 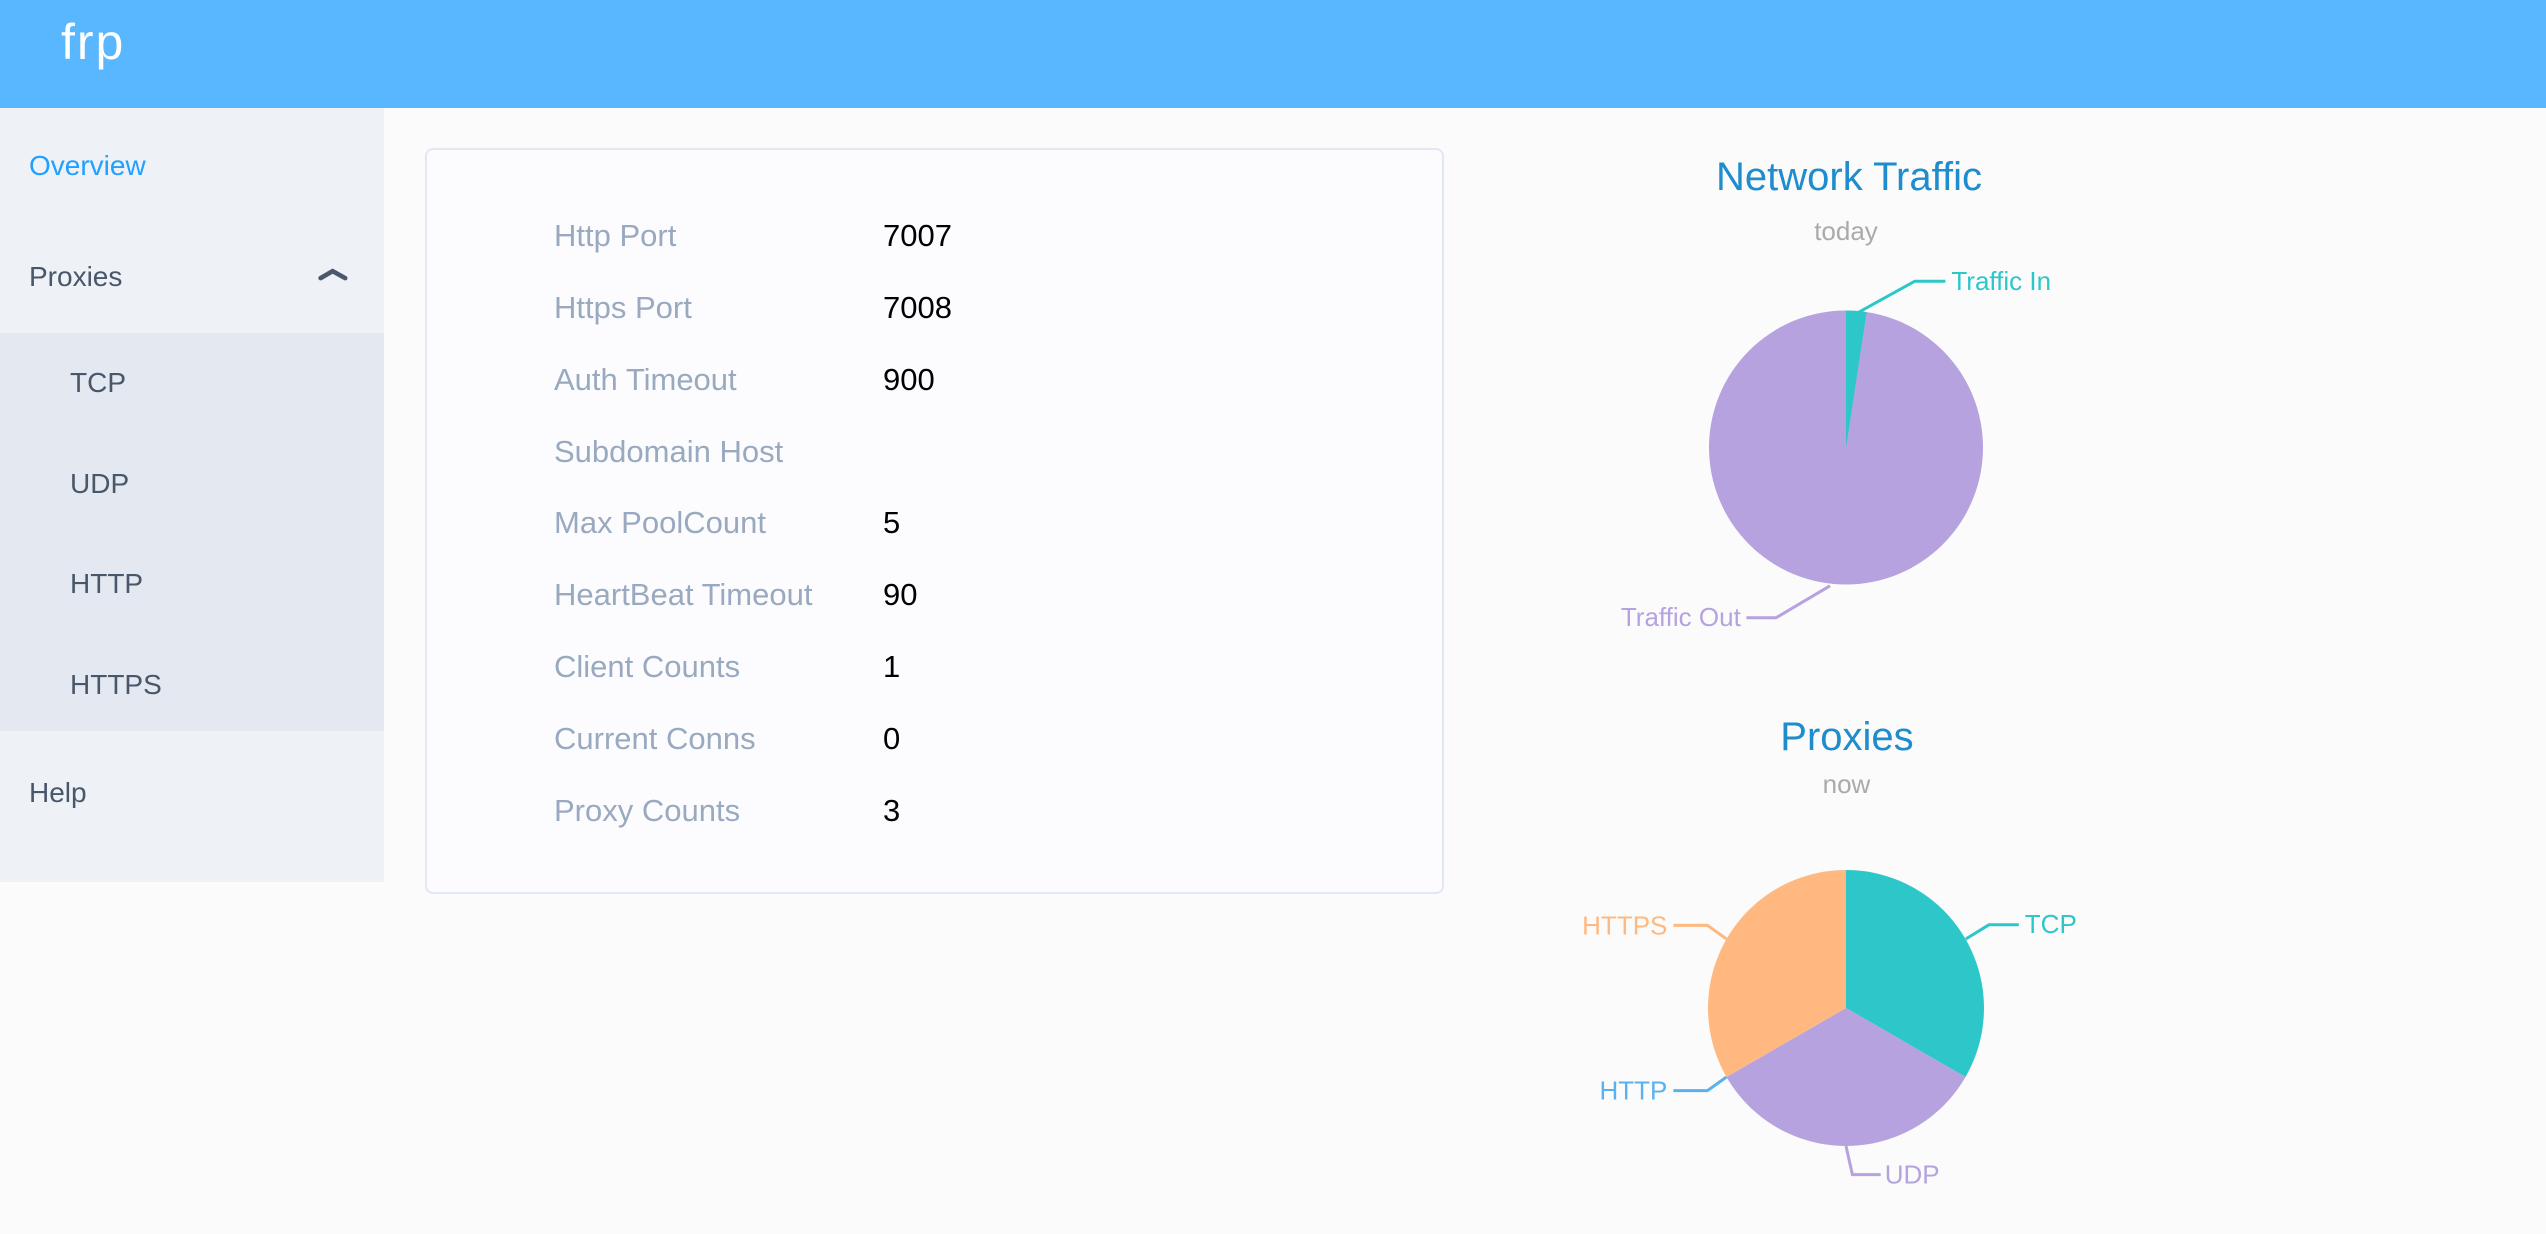 What do you see at coordinates (1846, 231) in the screenshot?
I see `svg-text: today` at bounding box center [1846, 231].